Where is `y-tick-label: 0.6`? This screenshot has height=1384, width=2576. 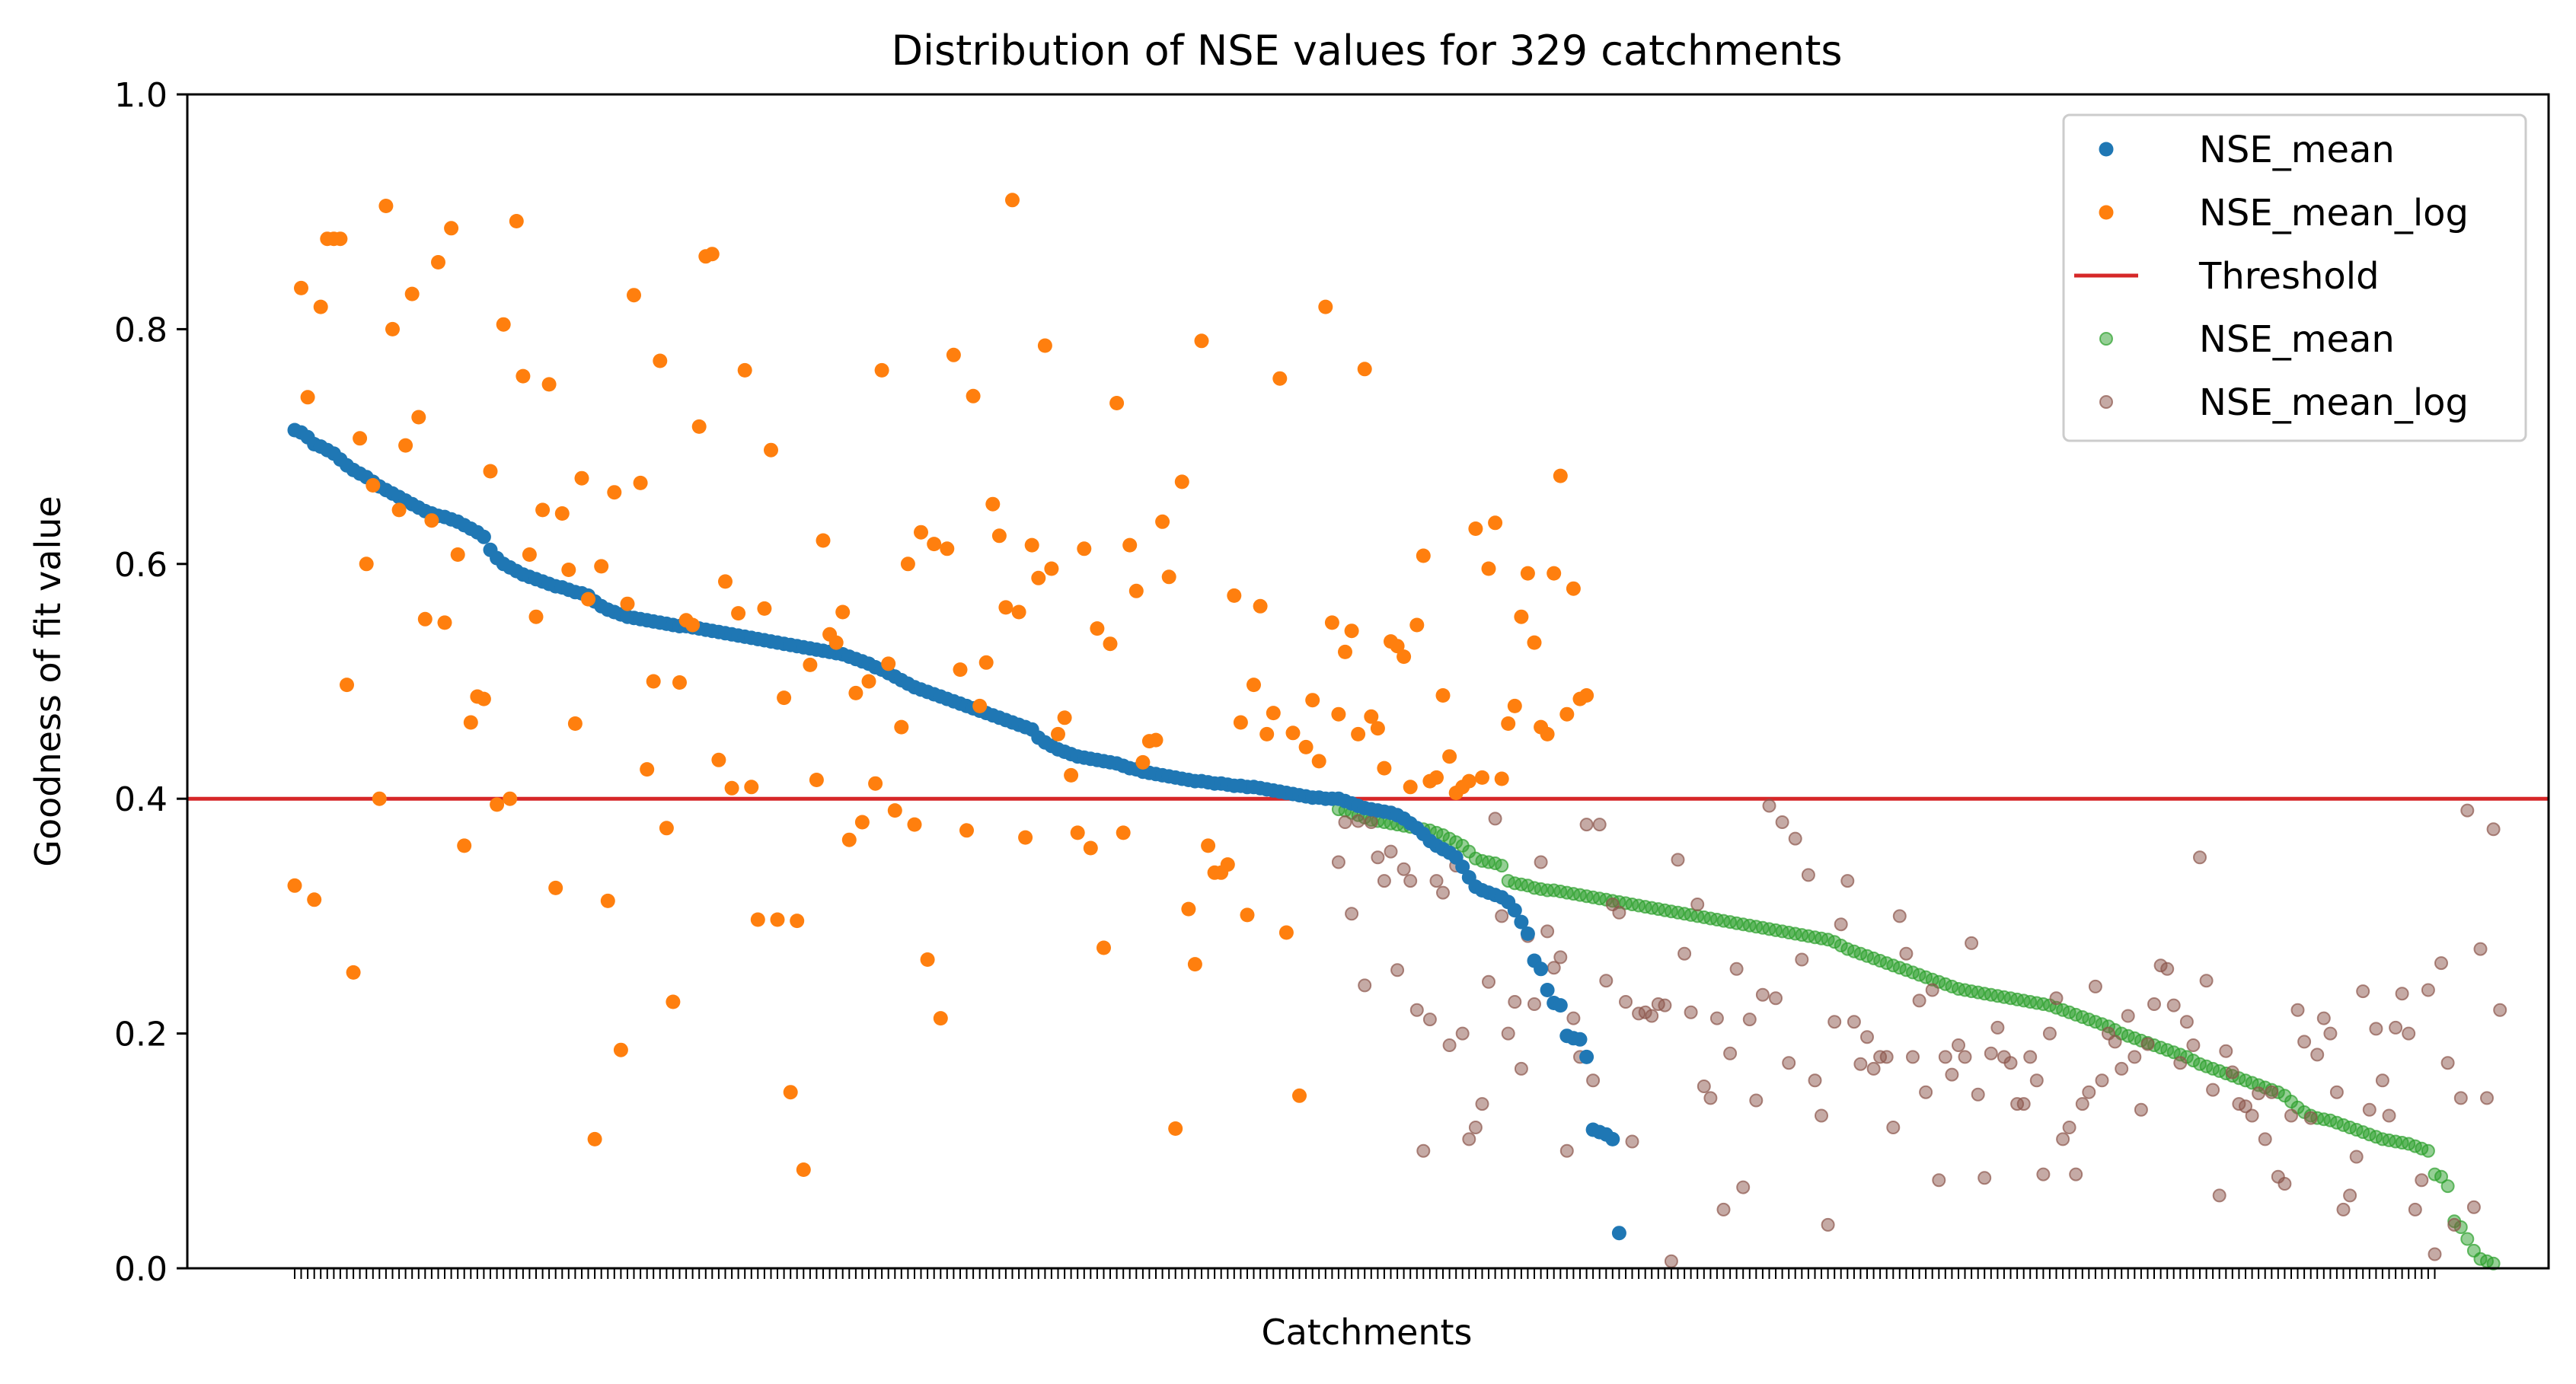 y-tick-label: 0.6 is located at coordinates (141, 565).